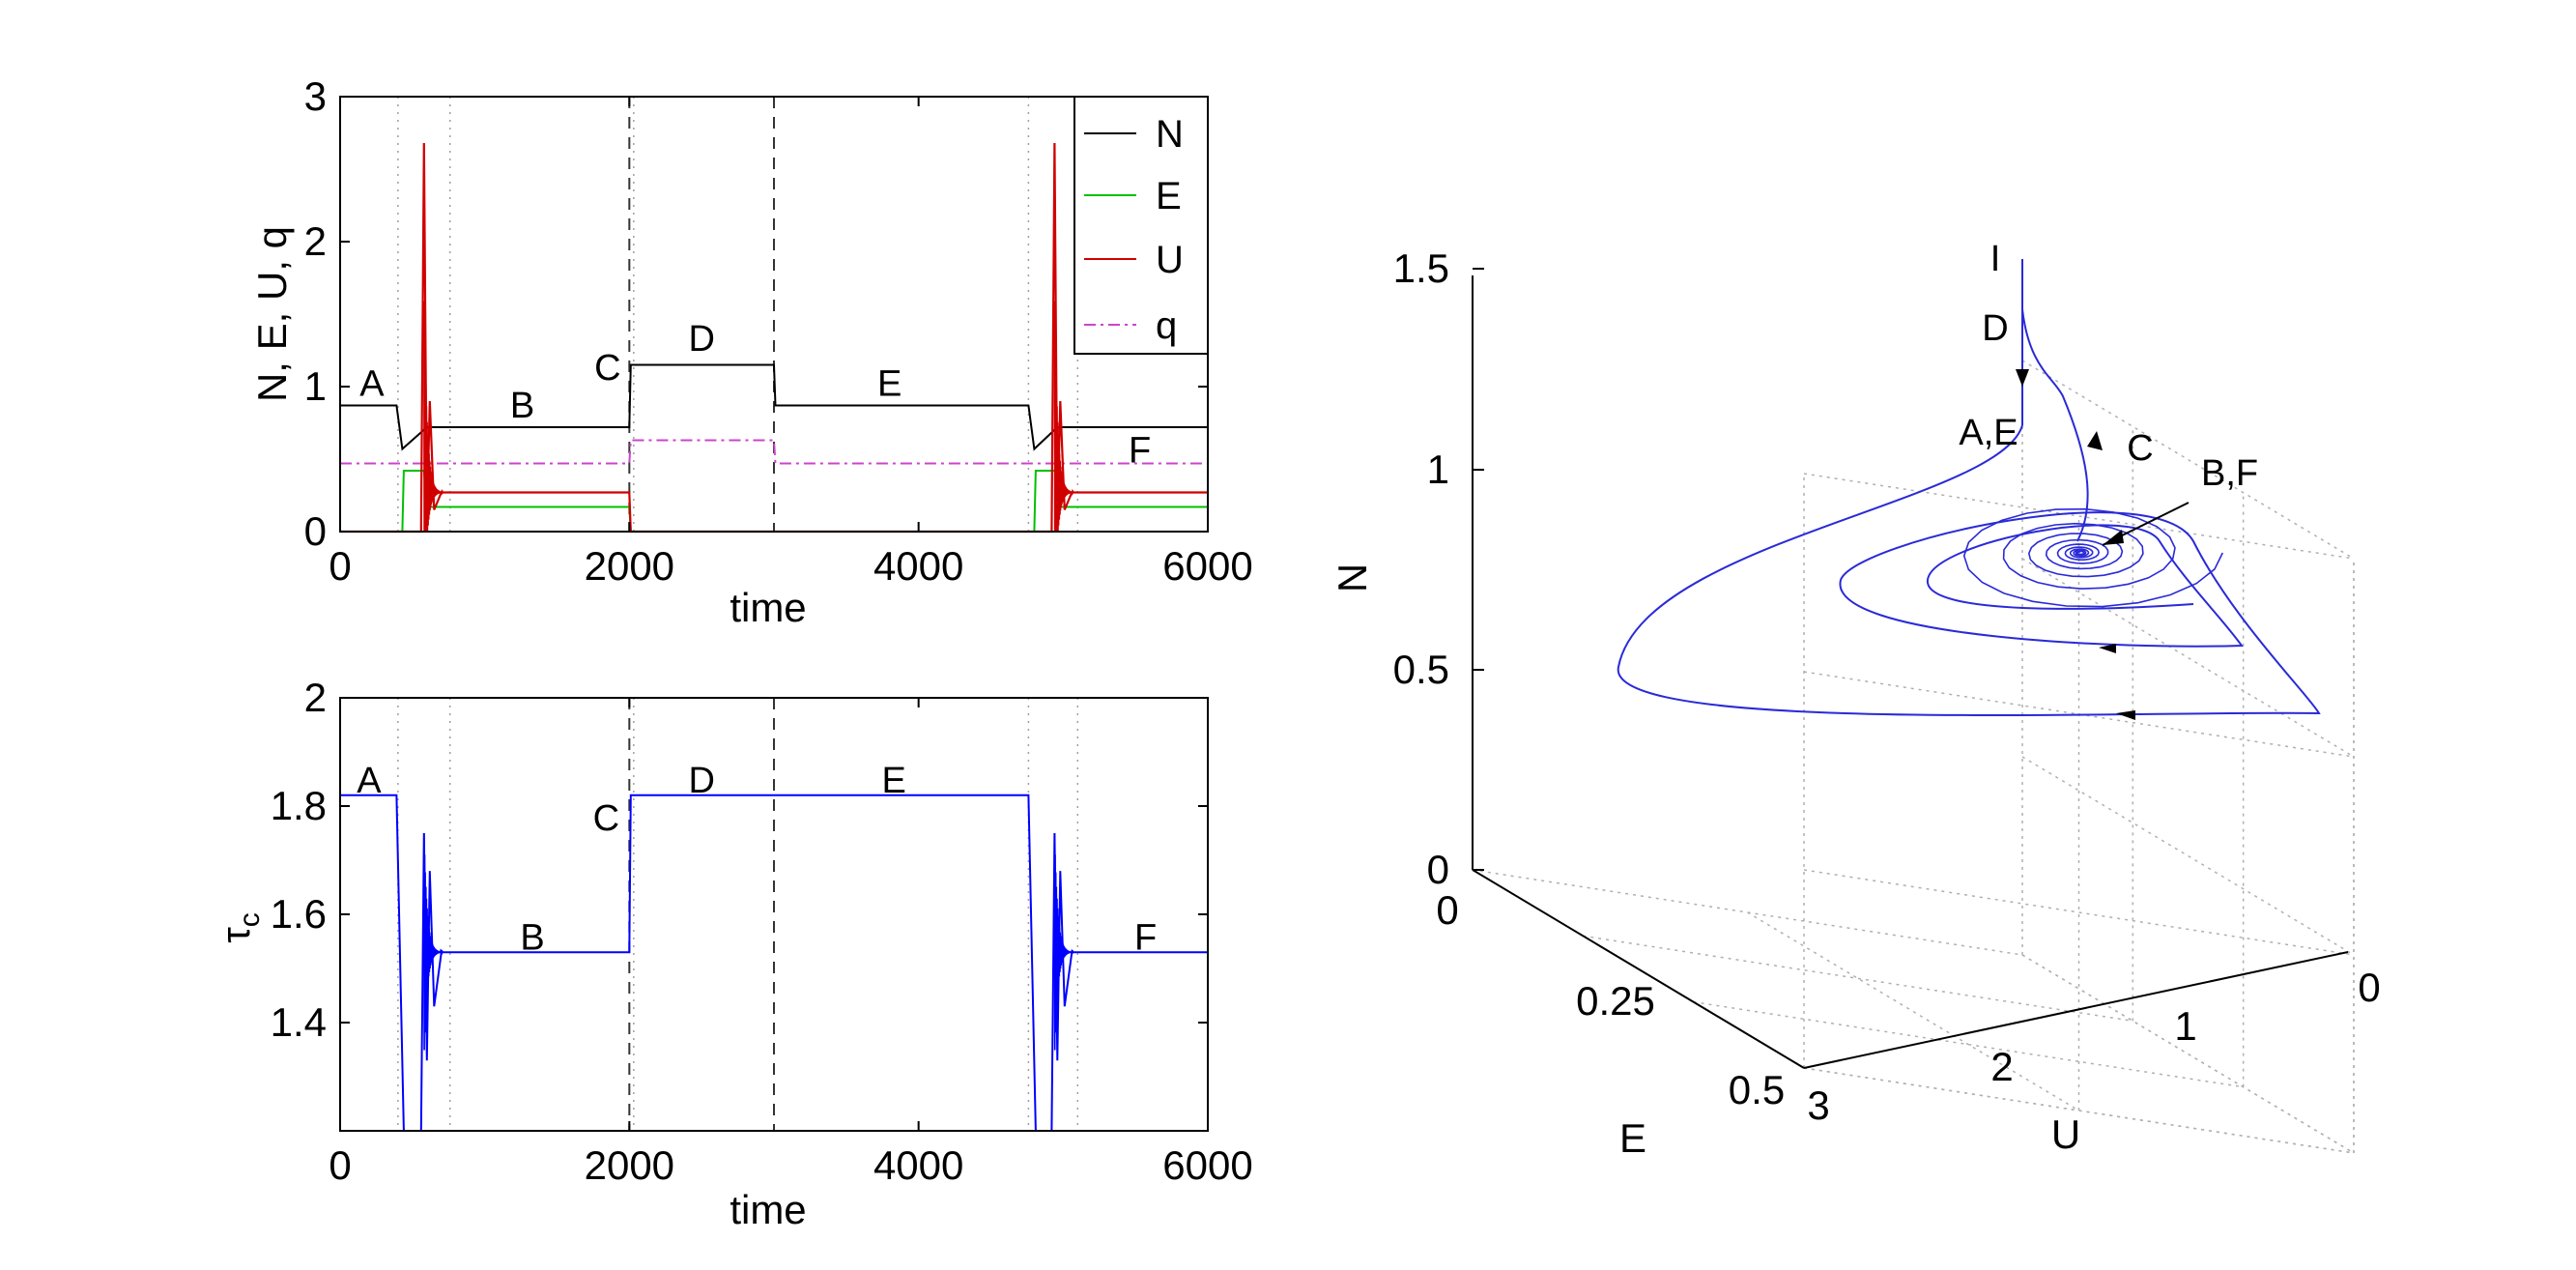  I want to click on p2-ytick-label-0: 1.4, so click(299, 1022).